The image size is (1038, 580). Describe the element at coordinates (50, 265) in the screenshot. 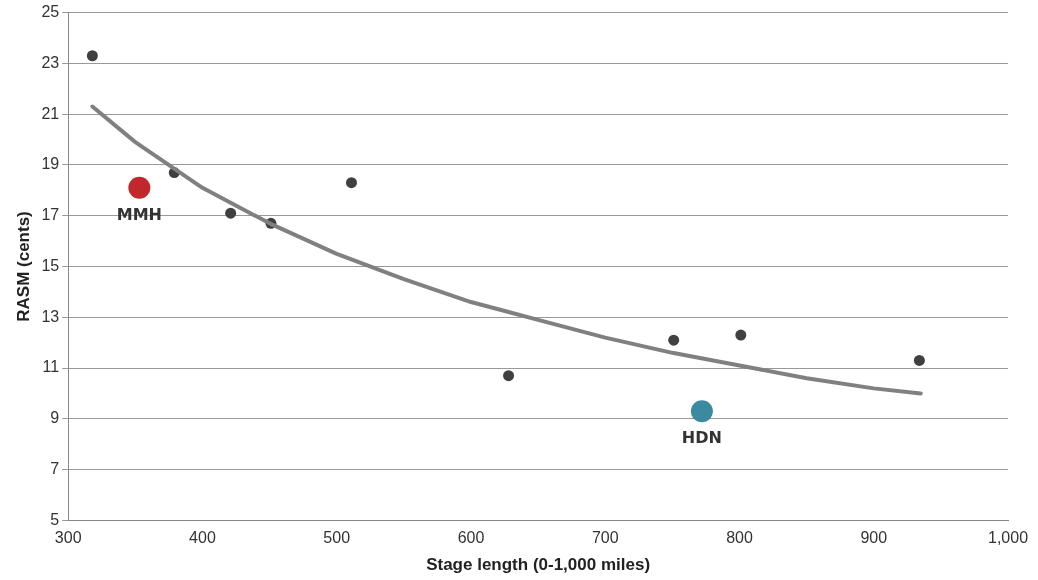

I see `y-tick-label: 15` at that location.